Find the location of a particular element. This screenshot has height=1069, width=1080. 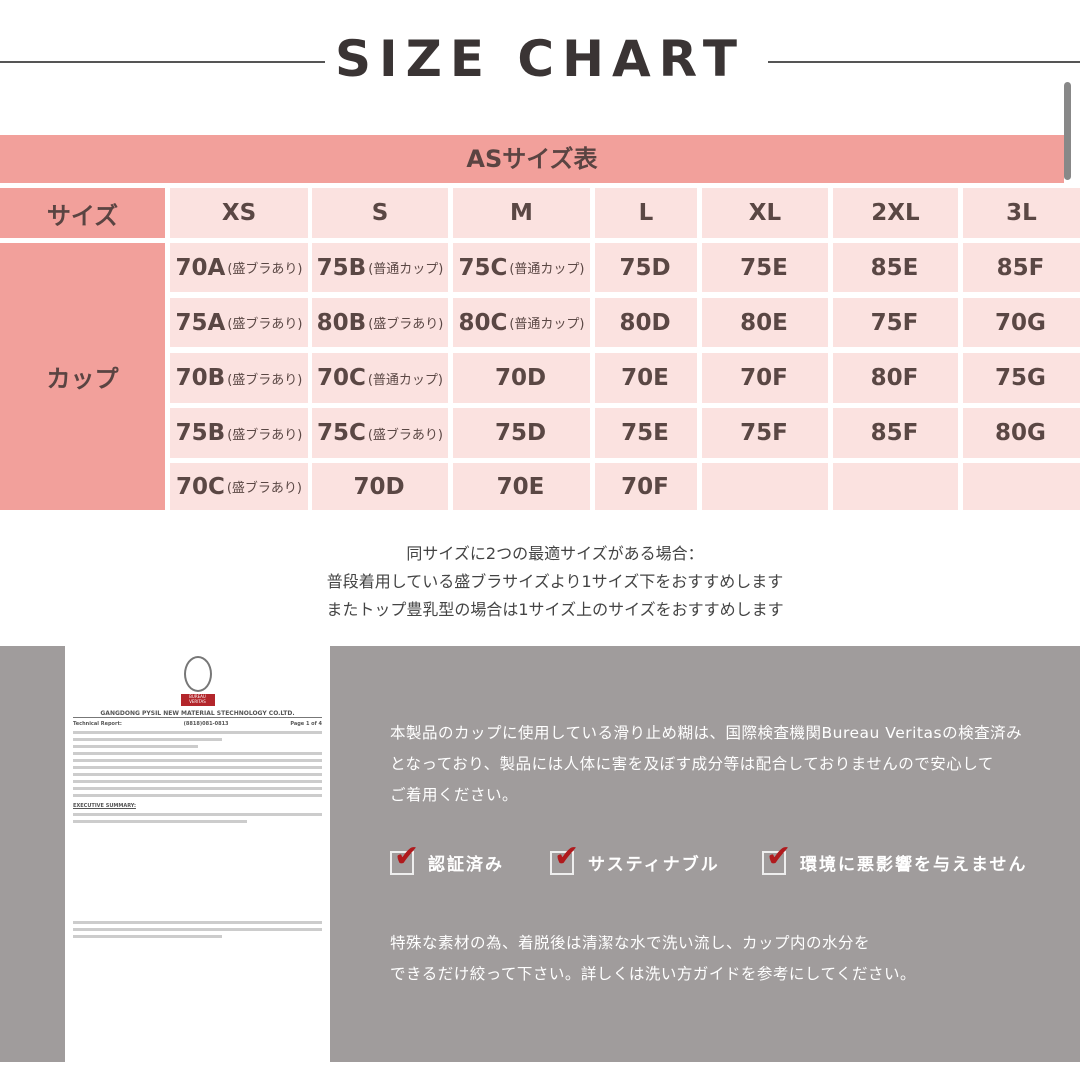

report-page: Page 1 of 4 is located at coordinates (306, 724).